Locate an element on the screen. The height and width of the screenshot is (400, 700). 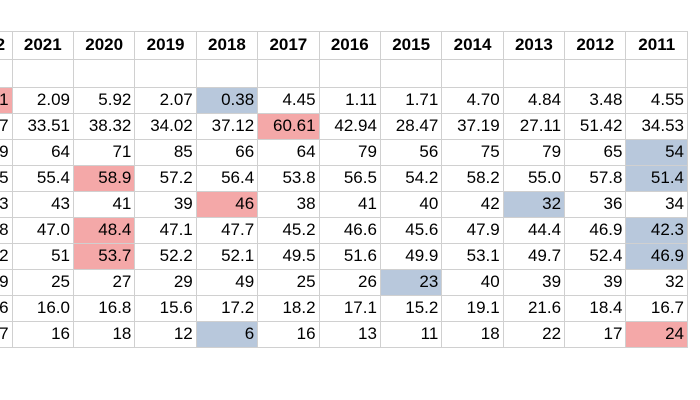
data-cell: 49.9 is located at coordinates (411, 256).